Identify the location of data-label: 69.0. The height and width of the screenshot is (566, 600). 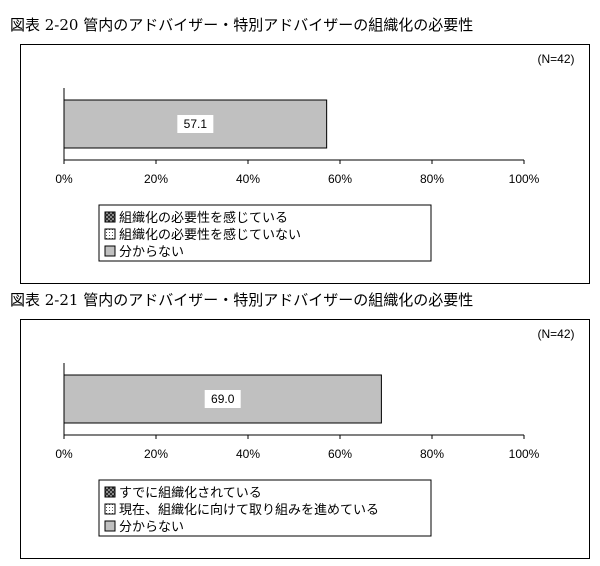
(223, 399).